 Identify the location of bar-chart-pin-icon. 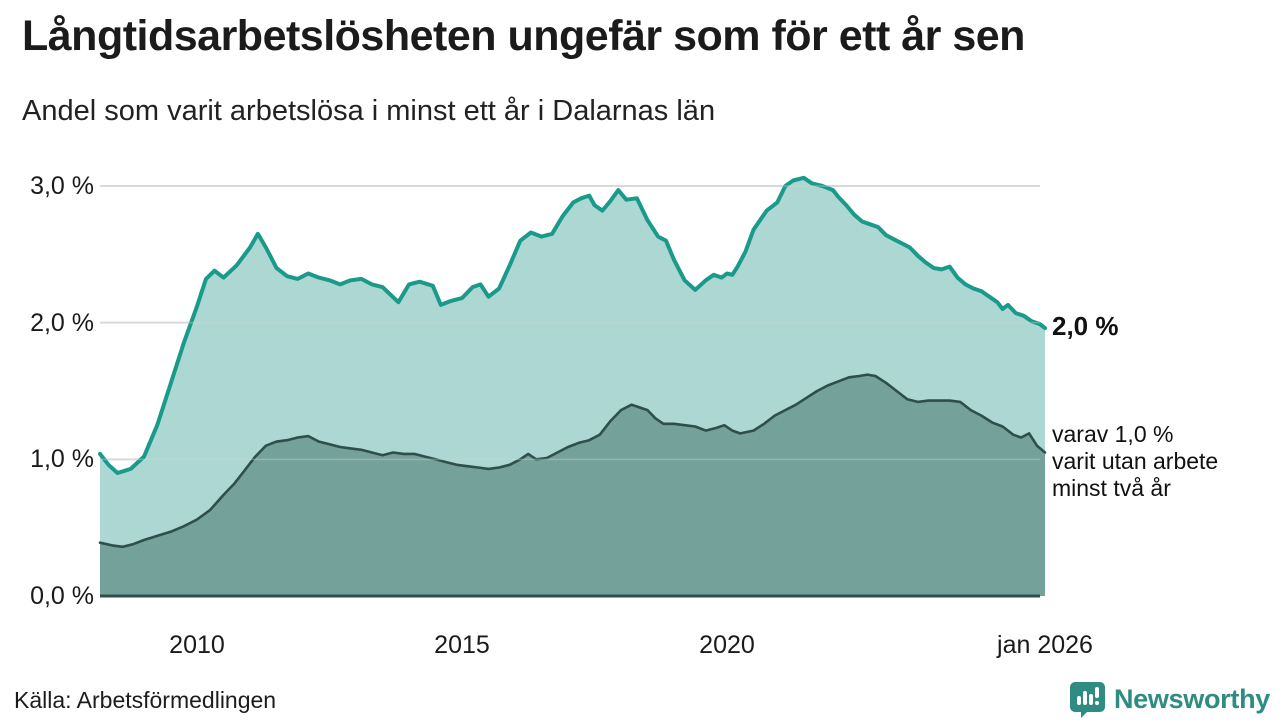
(1087, 700).